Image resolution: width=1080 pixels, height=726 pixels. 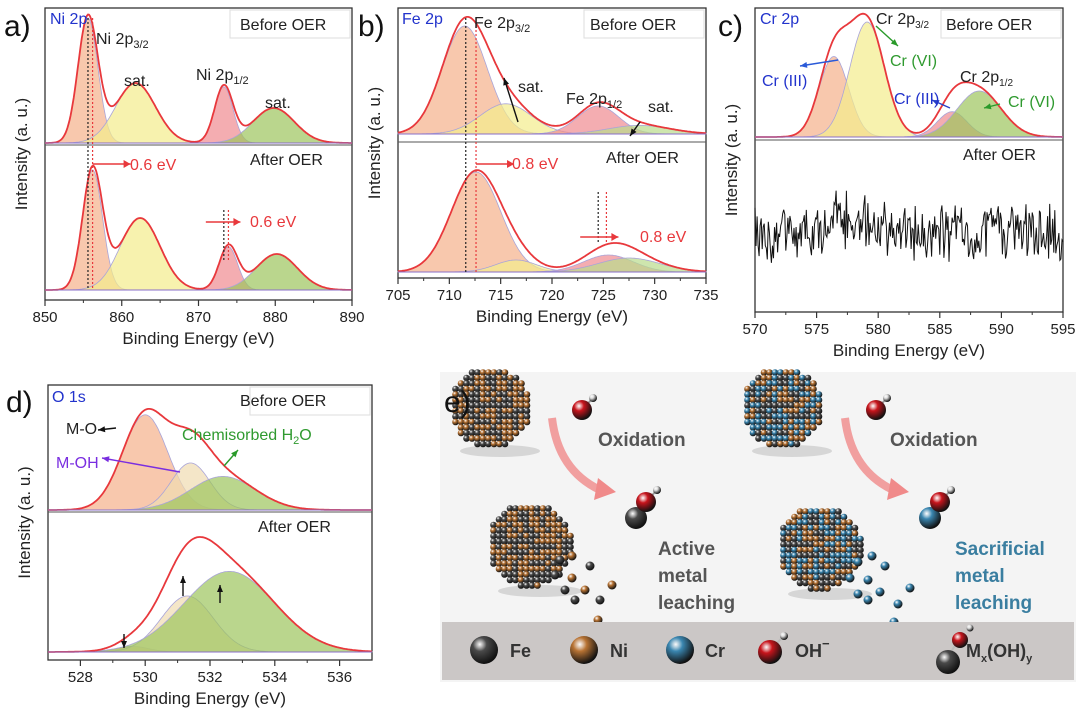 What do you see at coordinates (754, 329) in the screenshot?
I see `x-tick-label: 570` at bounding box center [754, 329].